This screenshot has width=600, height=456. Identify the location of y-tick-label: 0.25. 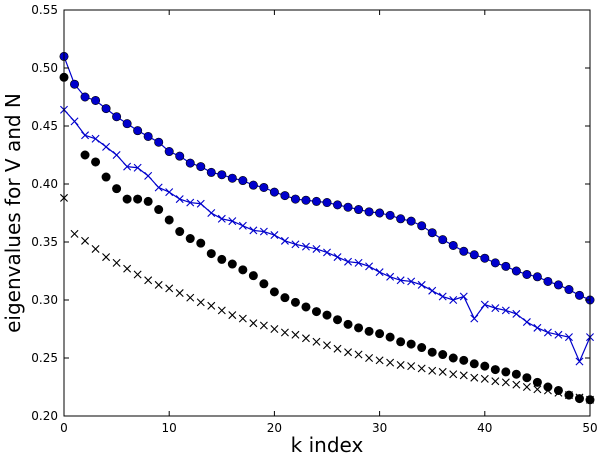
(44, 358).